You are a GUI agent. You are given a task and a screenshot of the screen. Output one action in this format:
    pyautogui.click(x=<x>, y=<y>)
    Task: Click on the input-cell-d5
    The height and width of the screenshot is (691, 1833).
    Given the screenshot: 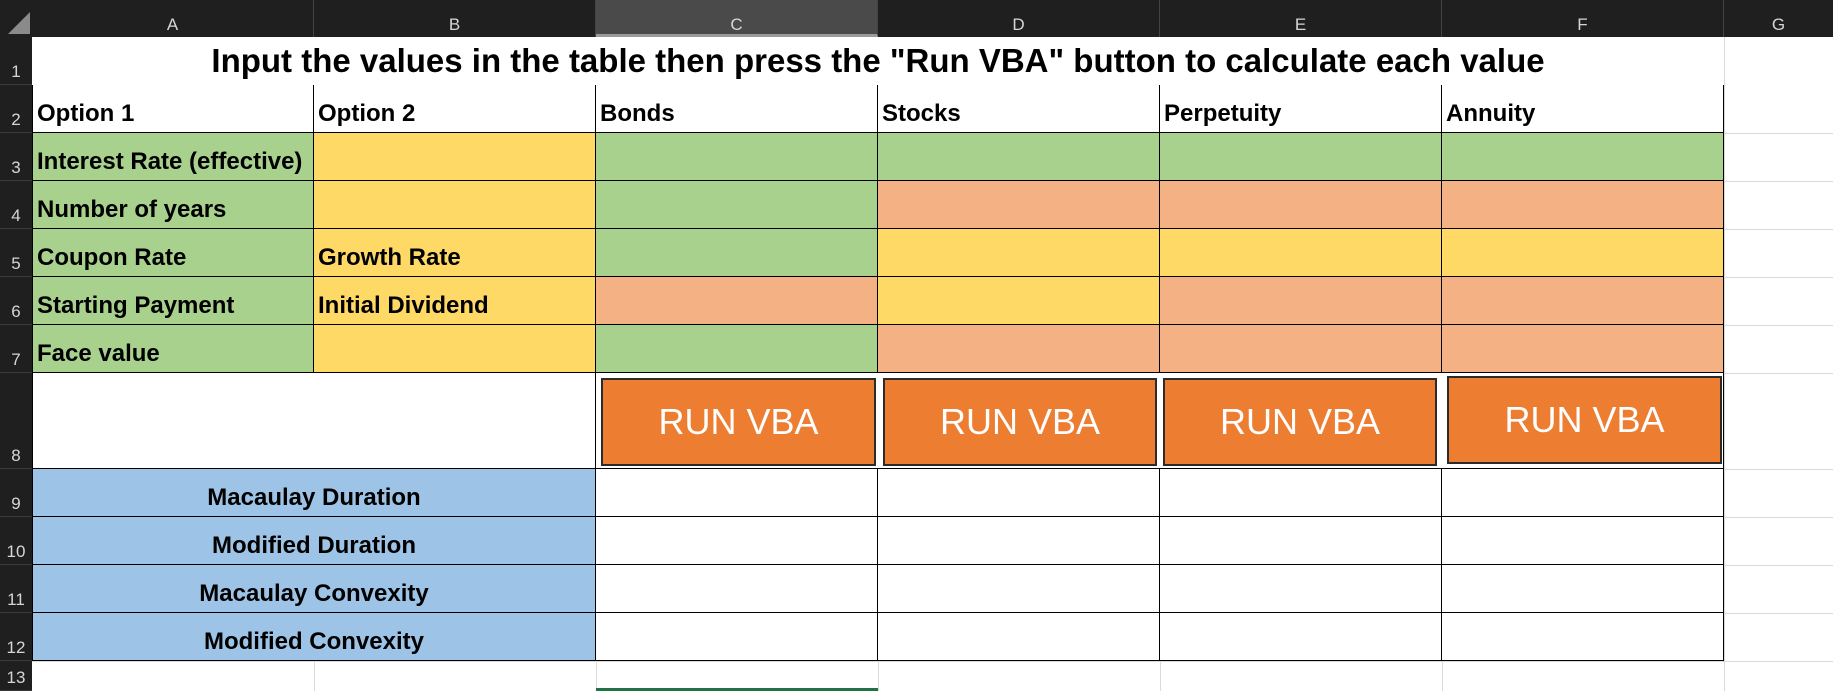 What is the action you would take?
    pyautogui.click(x=1019, y=253)
    